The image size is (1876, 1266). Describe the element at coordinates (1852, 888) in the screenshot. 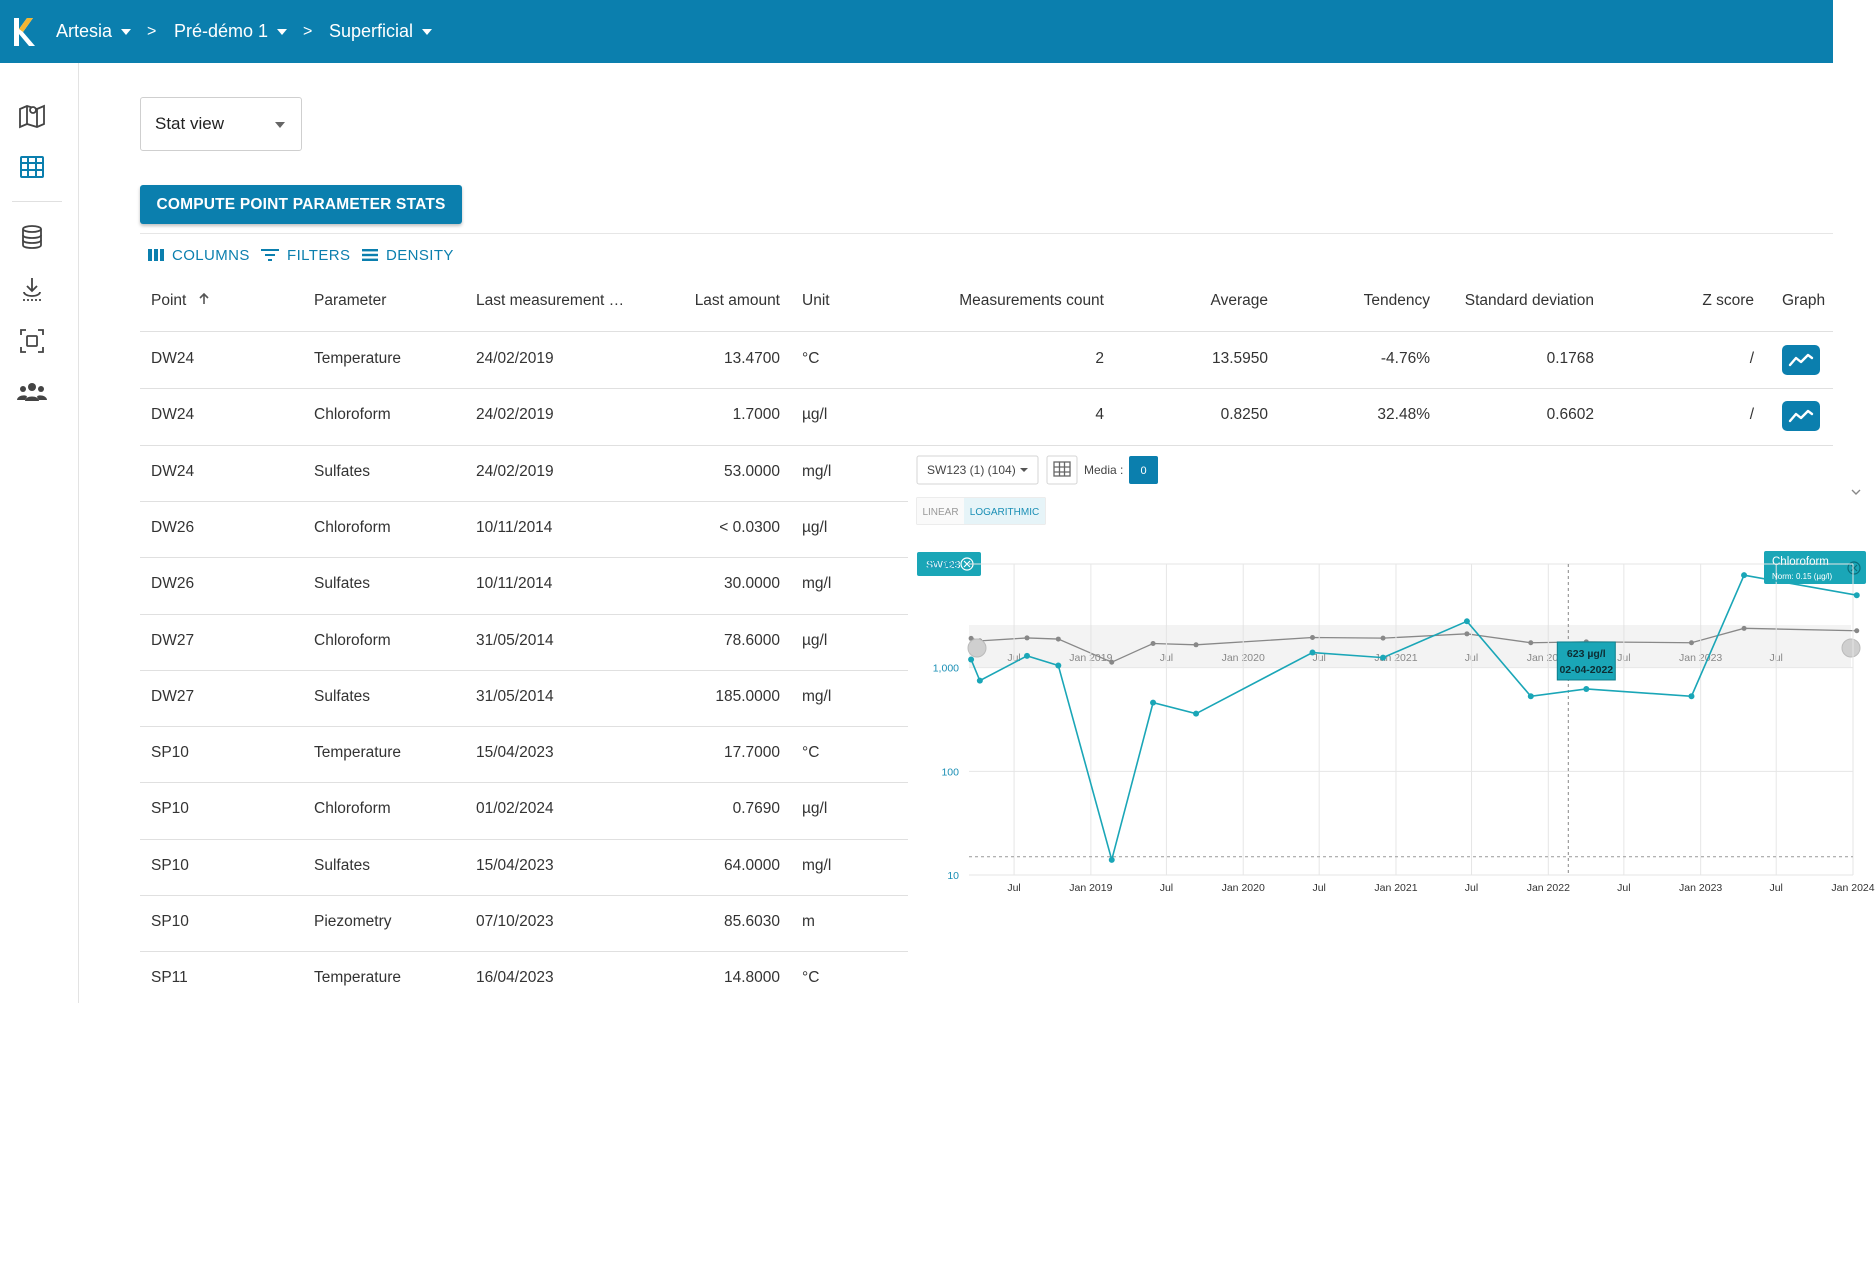

I see `x-tick-label: Jan 2024` at that location.